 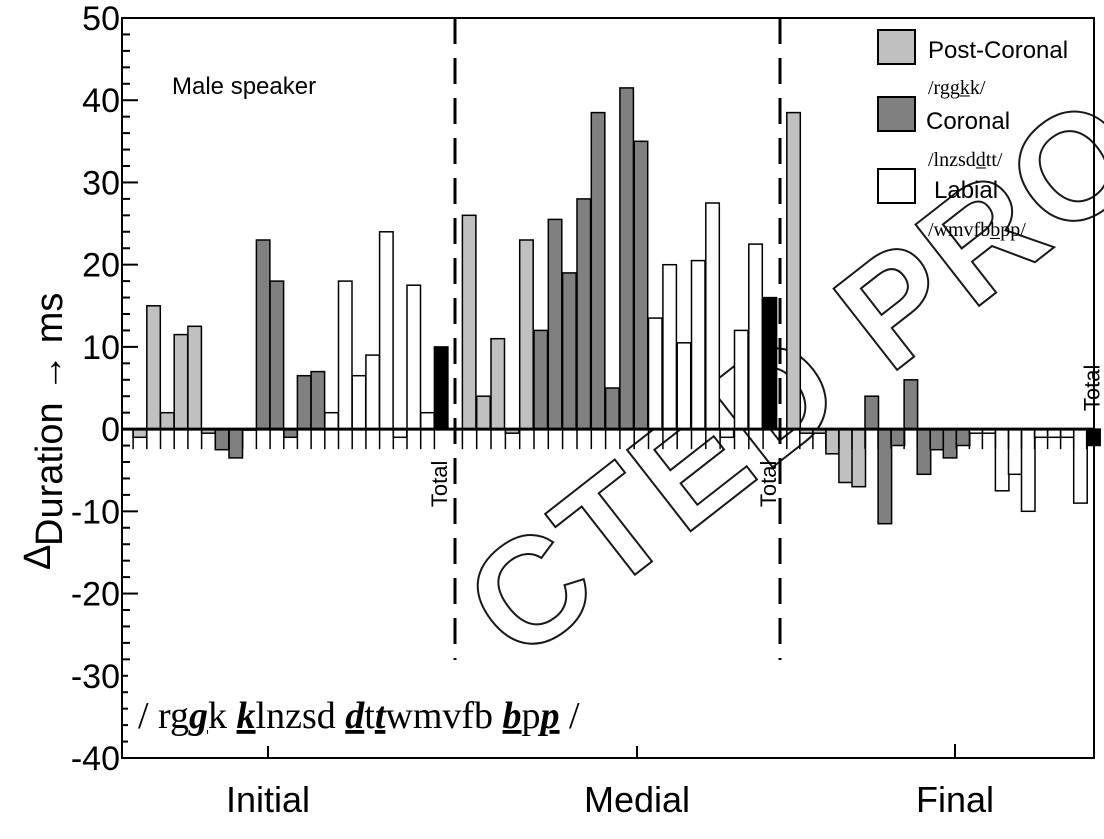 I want to click on y-tick-label: -10, so click(x=95, y=512).